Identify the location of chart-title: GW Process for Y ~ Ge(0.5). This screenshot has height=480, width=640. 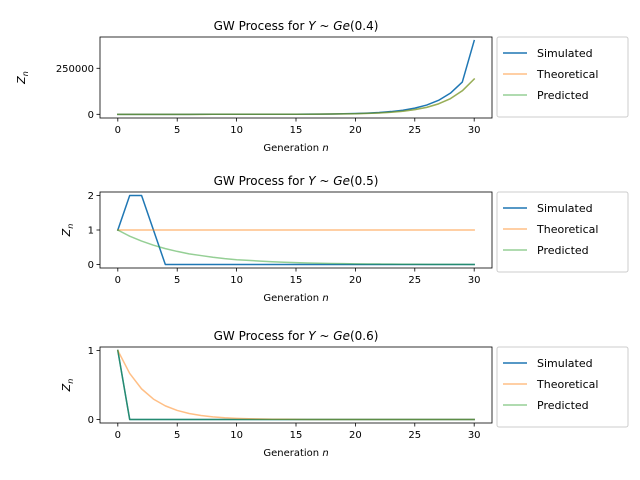
(296, 181).